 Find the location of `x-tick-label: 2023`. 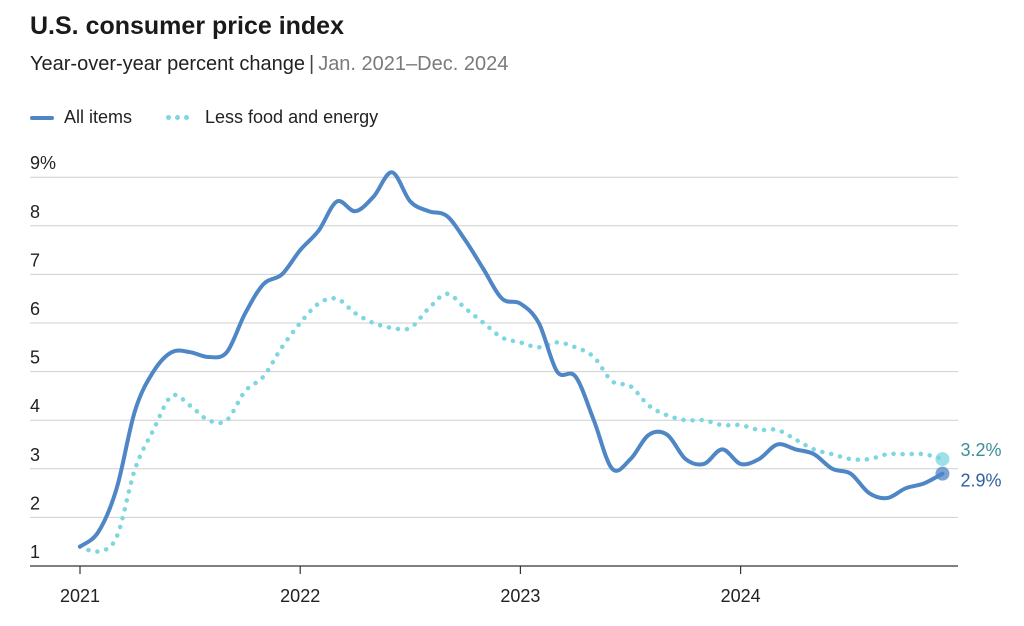

x-tick-label: 2023 is located at coordinates (520, 596).